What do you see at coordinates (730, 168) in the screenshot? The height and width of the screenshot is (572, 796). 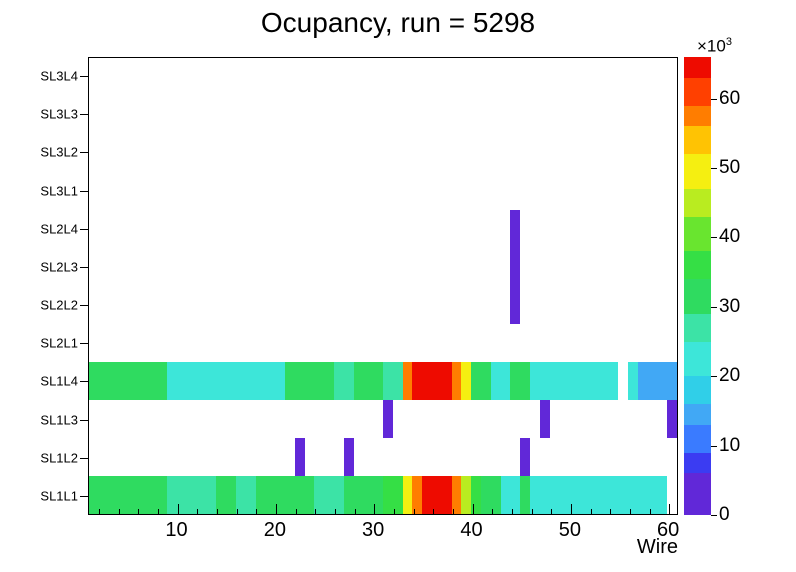 I see `colorbar-tick-label: 50` at bounding box center [730, 168].